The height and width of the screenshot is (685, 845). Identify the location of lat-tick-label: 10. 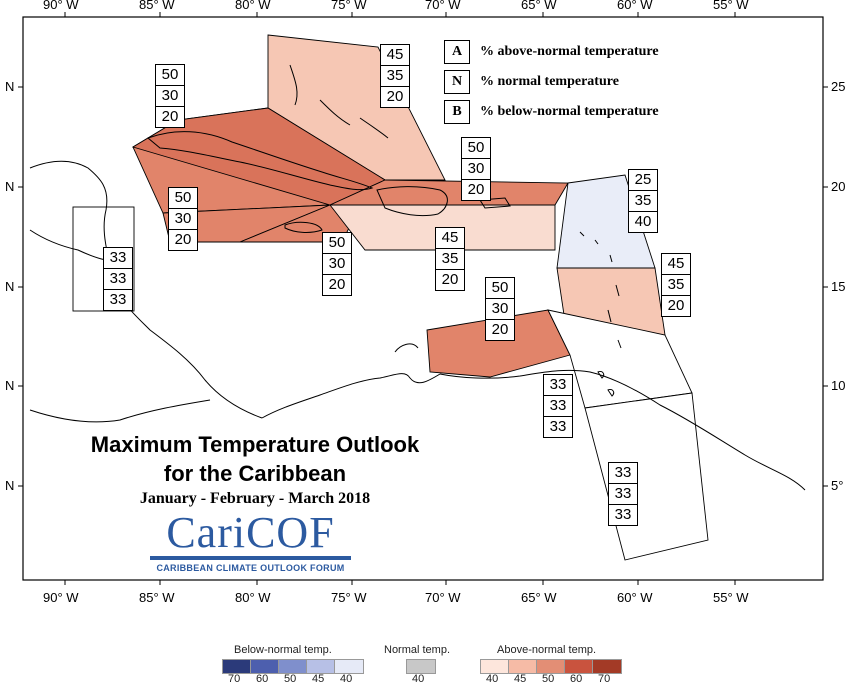
(838, 385).